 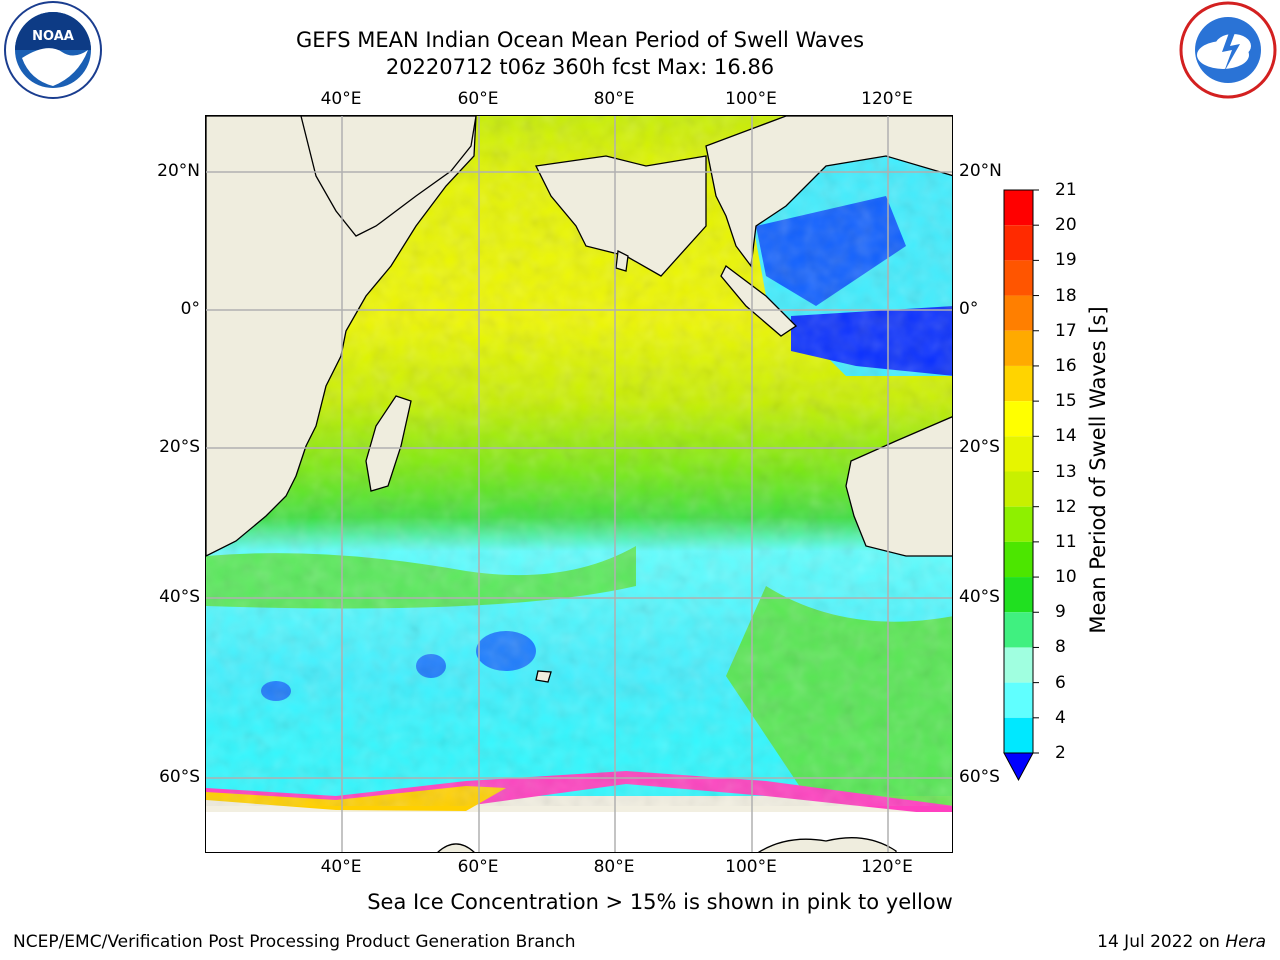 What do you see at coordinates (1060, 717) in the screenshot?
I see `colorbar-label: 4` at bounding box center [1060, 717].